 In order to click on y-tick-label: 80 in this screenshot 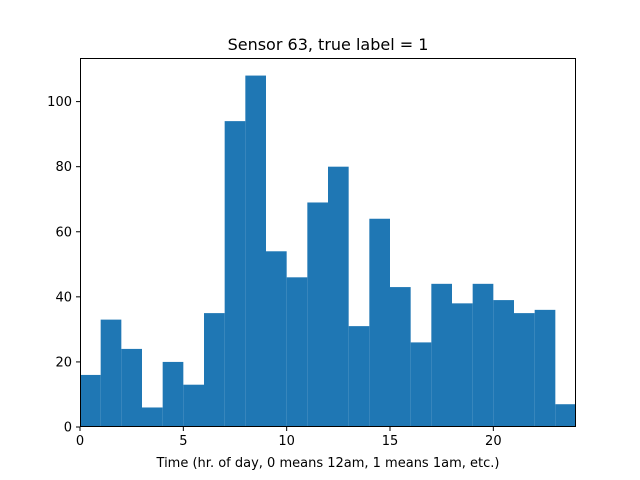, I will do `click(63, 167)`.